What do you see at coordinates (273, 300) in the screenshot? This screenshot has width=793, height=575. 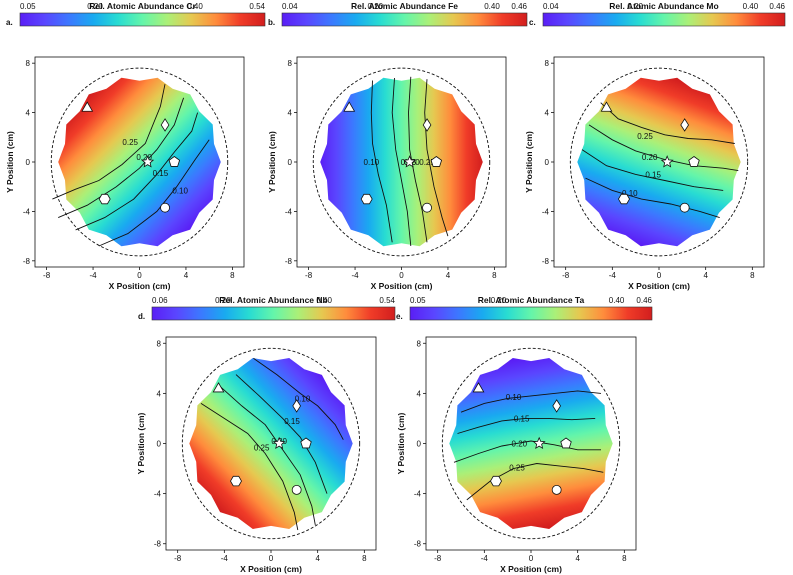 I see `colorbar-title: Rel. Atomic Abundance Nb` at bounding box center [273, 300].